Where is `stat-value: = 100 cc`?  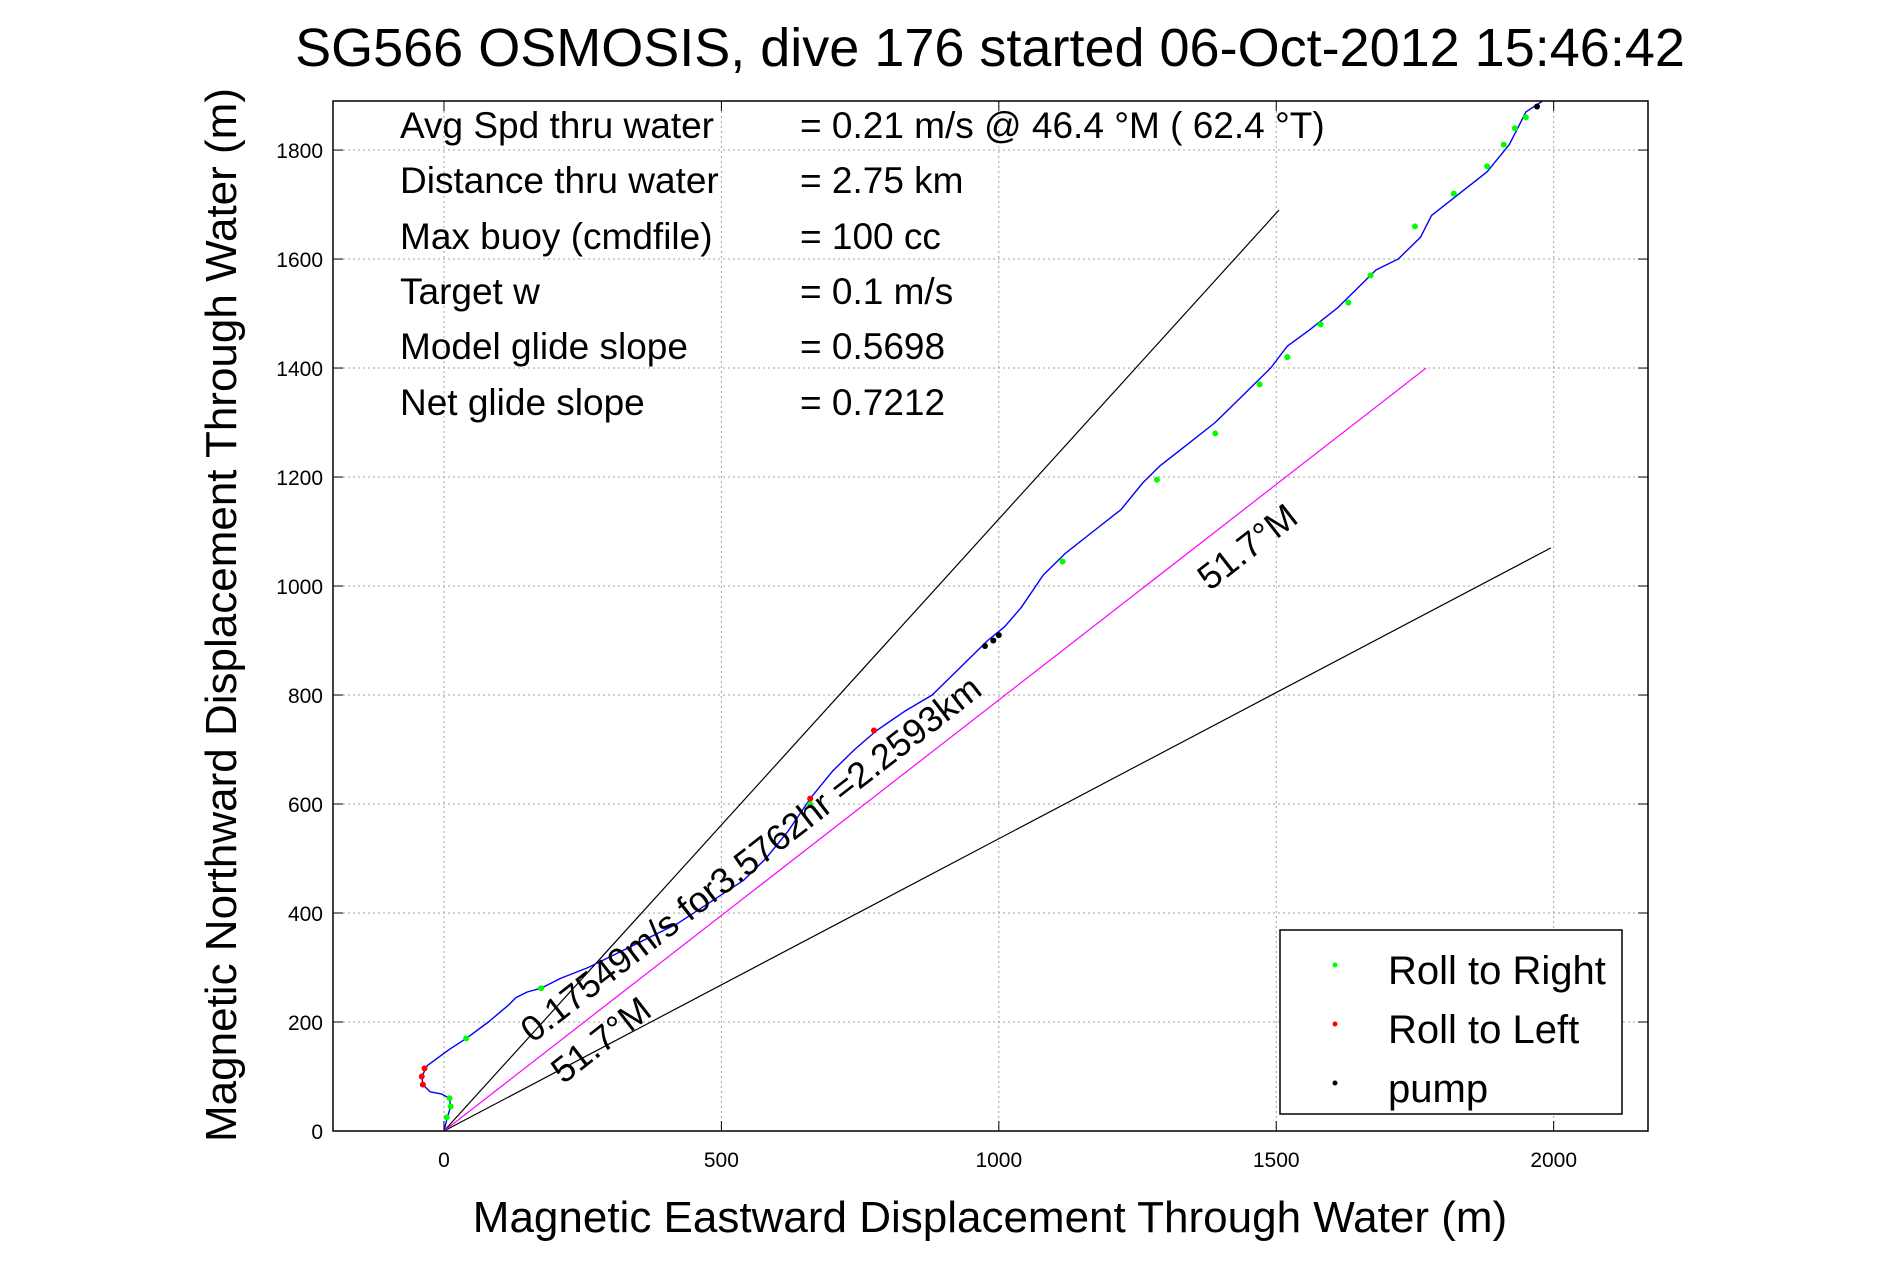
stat-value: = 100 cc is located at coordinates (870, 236).